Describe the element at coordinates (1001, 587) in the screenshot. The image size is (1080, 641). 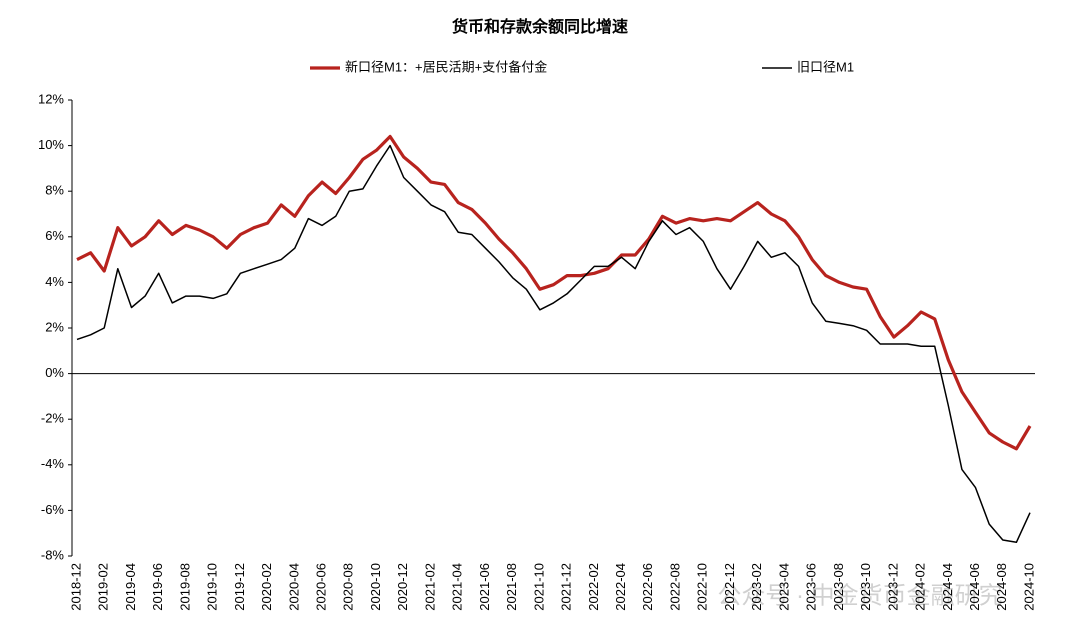
I see `x-tick-label: 2024-08` at that location.